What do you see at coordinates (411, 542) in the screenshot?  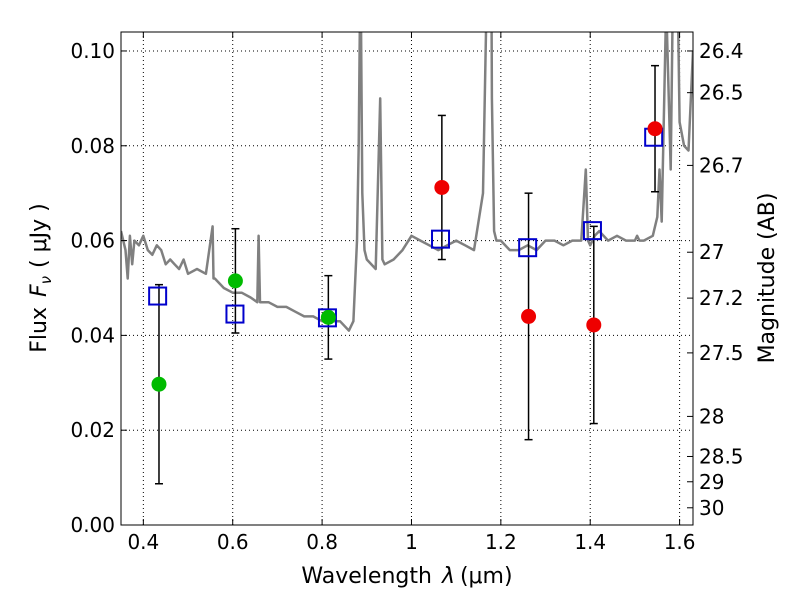 I see `x-tick-label-3: 1` at bounding box center [411, 542].